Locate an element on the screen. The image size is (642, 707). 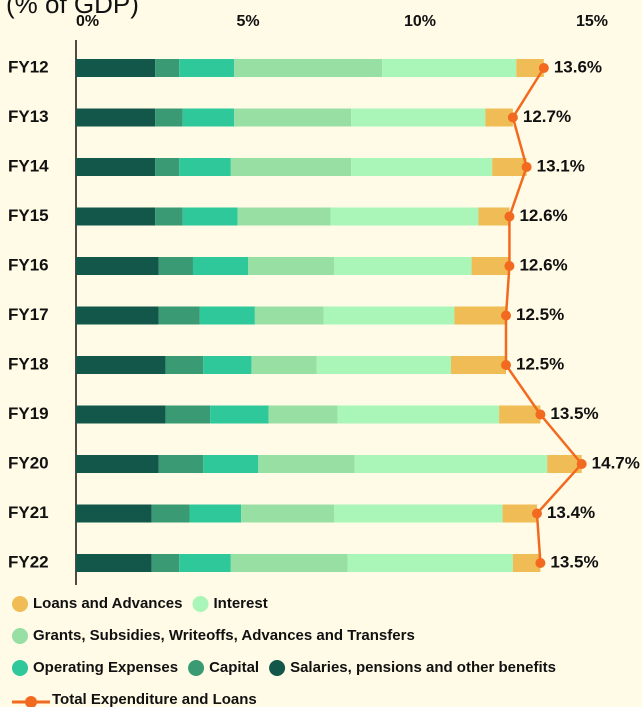
legend-label: Total Expenditure and Loans is located at coordinates (154, 699).